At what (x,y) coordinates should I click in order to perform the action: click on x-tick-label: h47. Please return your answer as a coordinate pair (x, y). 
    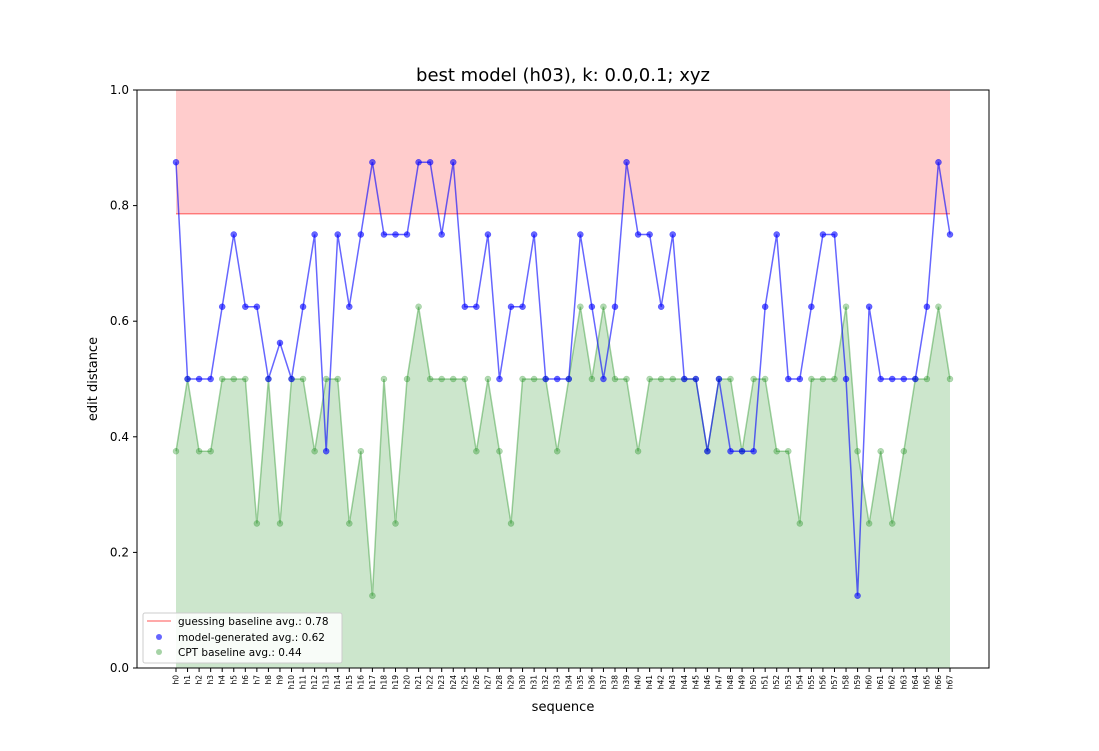
    Looking at the image, I should click on (718, 682).